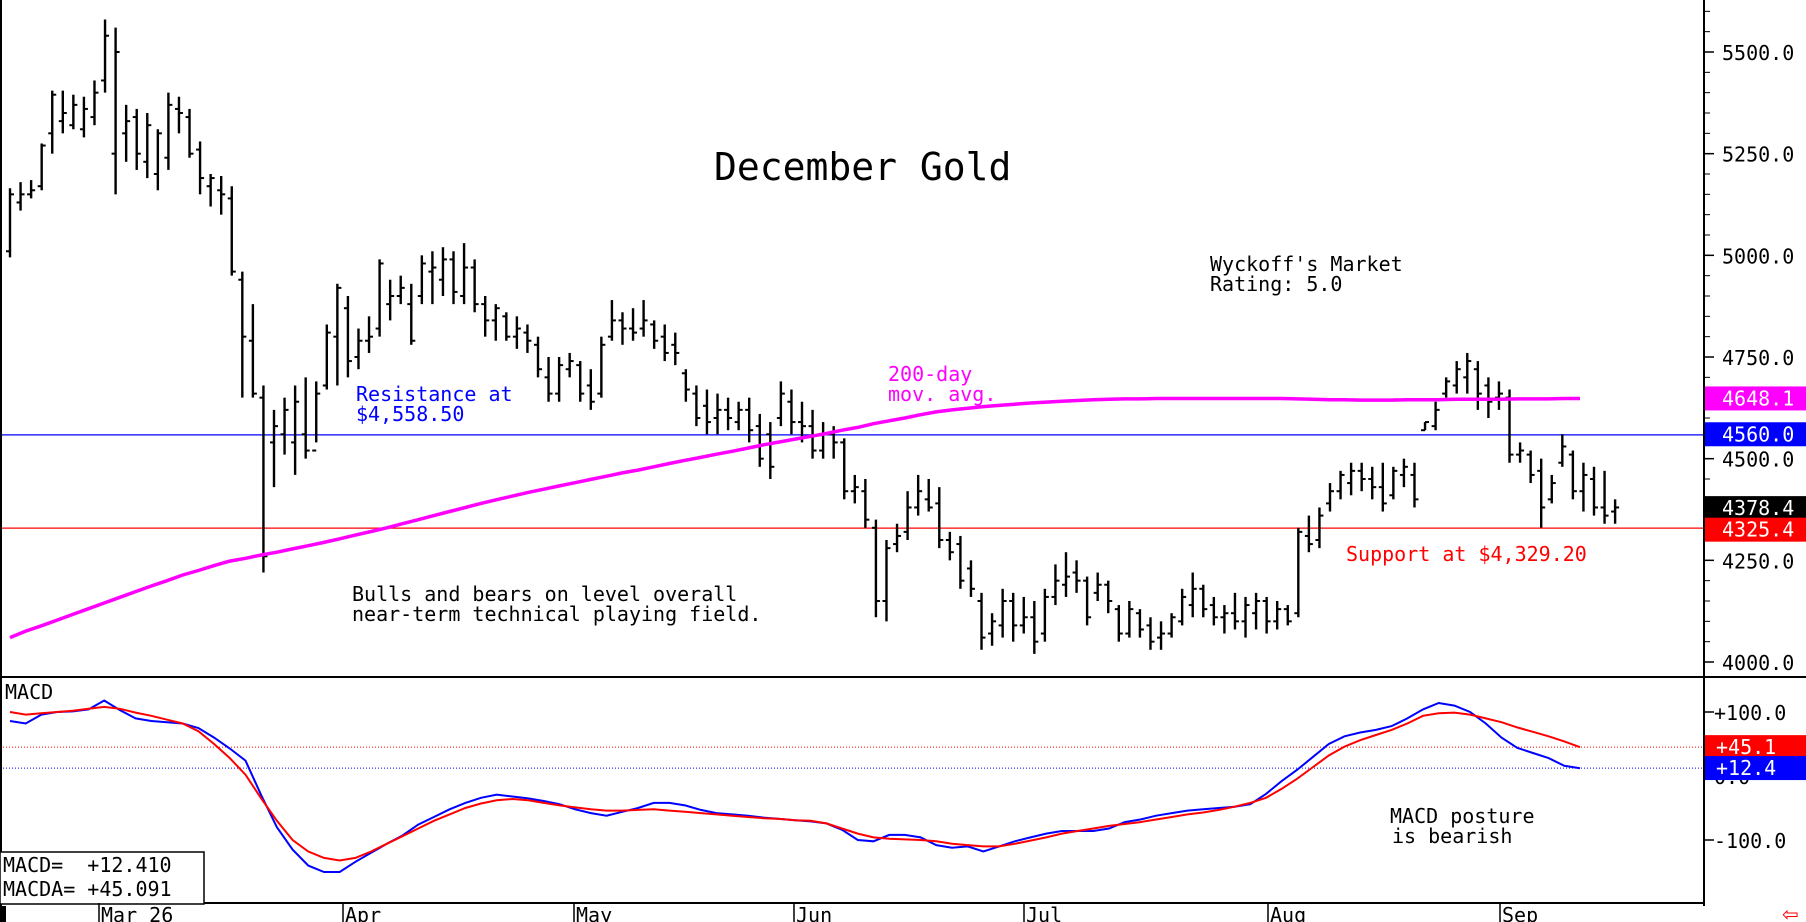 This screenshot has height=922, width=1806. Describe the element at coordinates (942, 394) in the screenshot. I see `ma-label-2: mov. avg.` at that location.